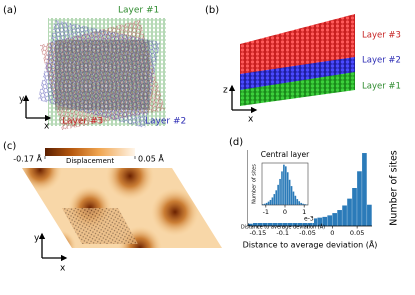 The width and height of the screenshot is (415, 295). What do you see at coordinates (236, 142) in the screenshot?
I see `panel-label: (d)` at bounding box center [236, 142].